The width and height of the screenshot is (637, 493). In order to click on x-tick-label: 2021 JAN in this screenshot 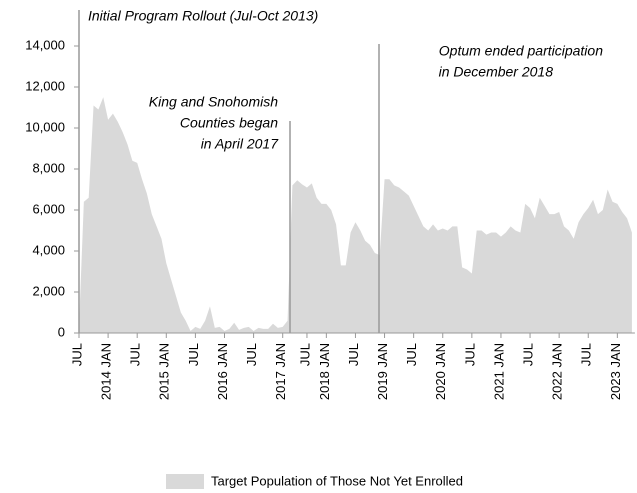, I will do `click(498, 371)`.